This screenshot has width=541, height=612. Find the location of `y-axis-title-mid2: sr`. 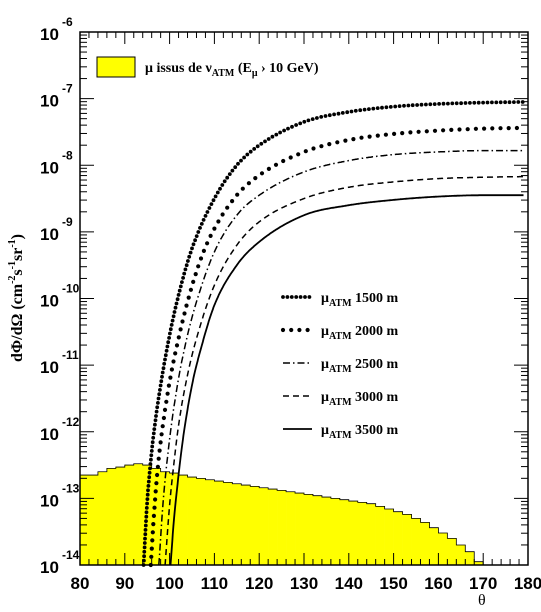

y-axis-title-mid2: sr is located at coordinates (17, 254).